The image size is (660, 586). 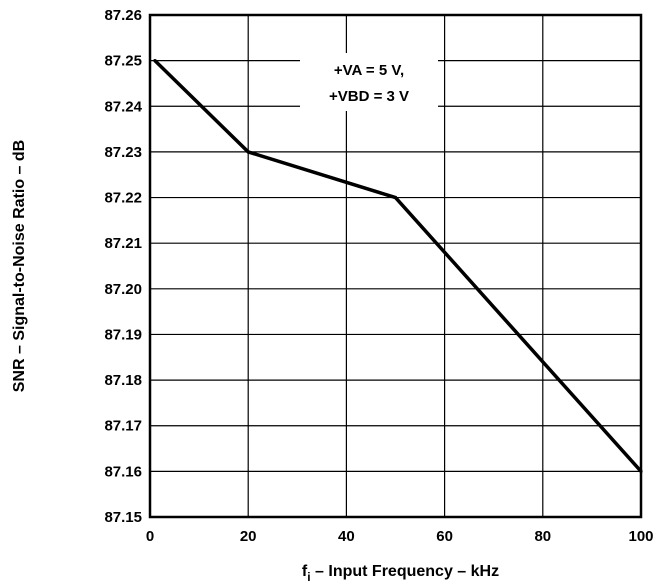 I want to click on x-axis-label-rest: – Input Frequency – kHz, so click(x=405, y=571).